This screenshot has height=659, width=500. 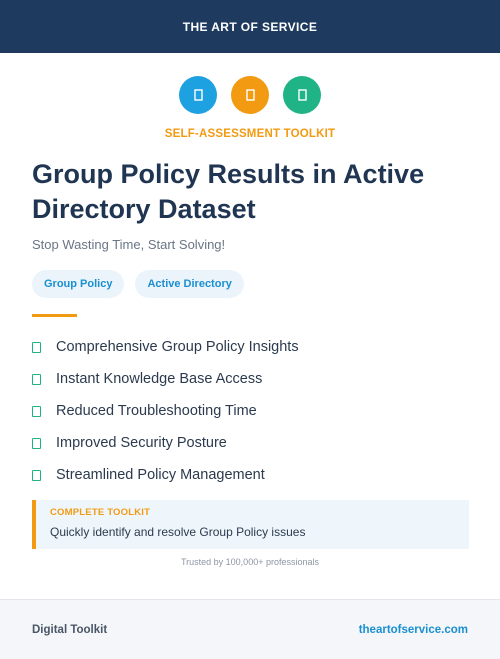 I want to click on orange-badge, so click(x=250, y=95).